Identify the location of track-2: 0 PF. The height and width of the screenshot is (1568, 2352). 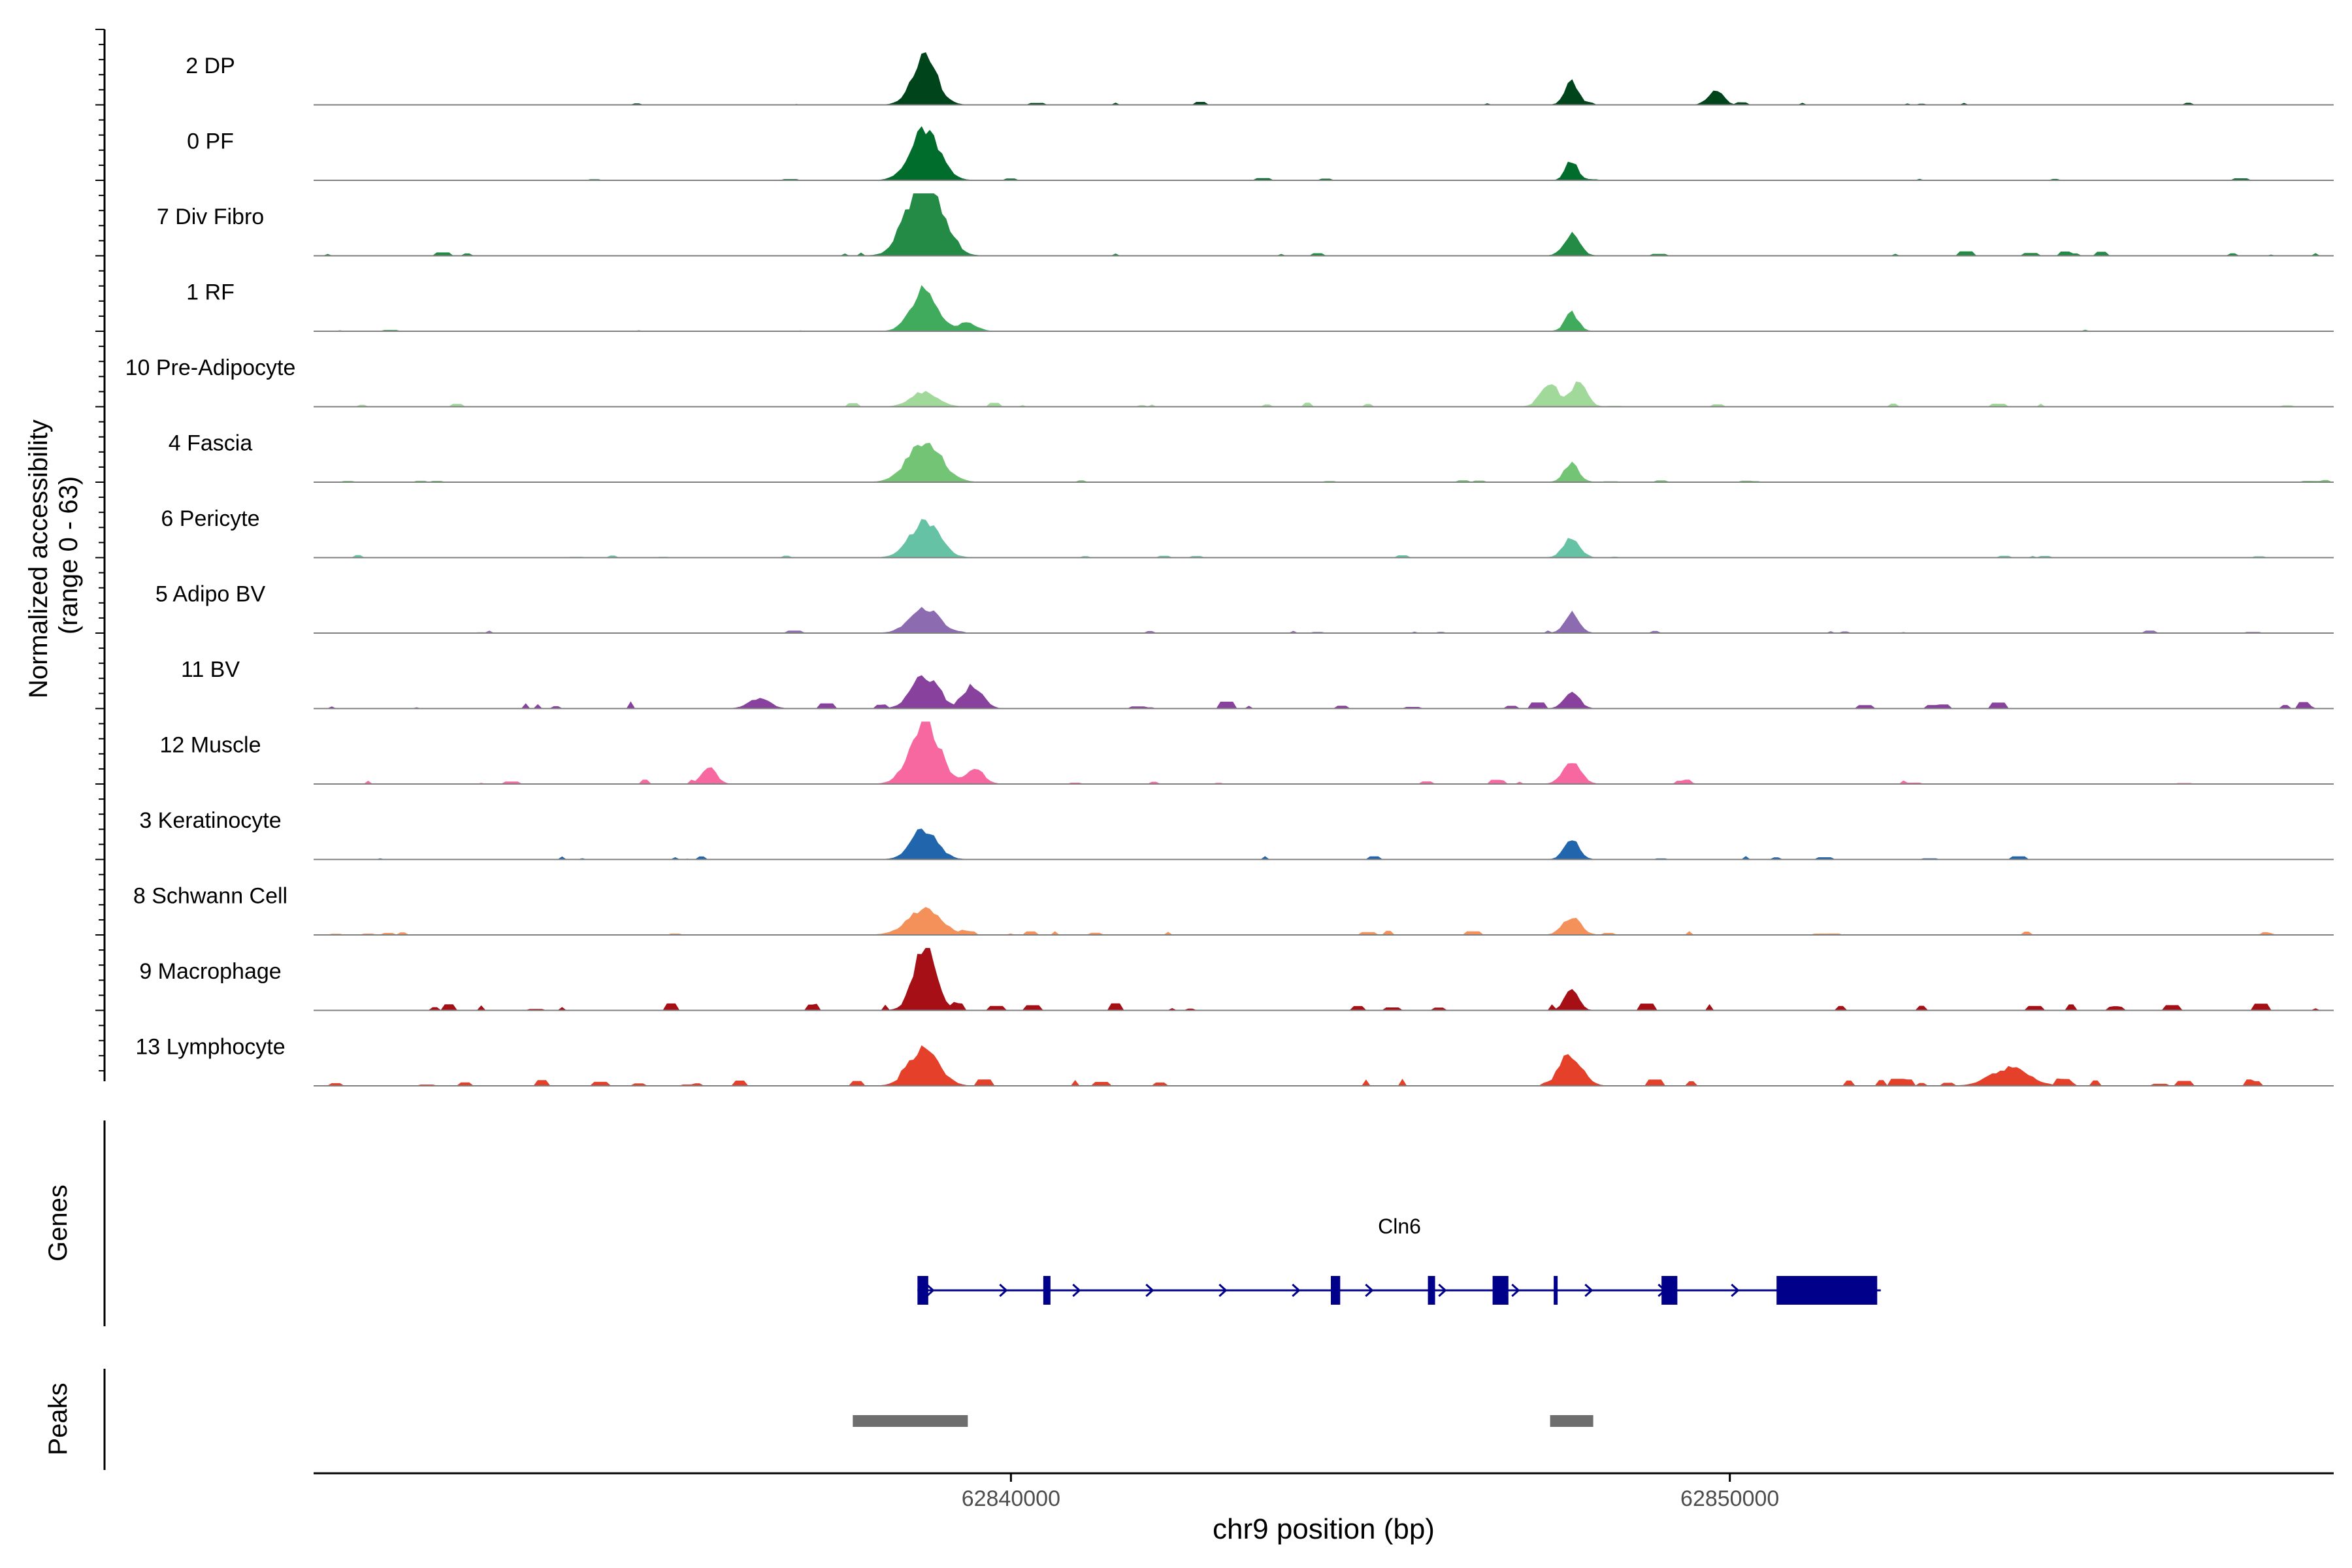
(1260, 153).